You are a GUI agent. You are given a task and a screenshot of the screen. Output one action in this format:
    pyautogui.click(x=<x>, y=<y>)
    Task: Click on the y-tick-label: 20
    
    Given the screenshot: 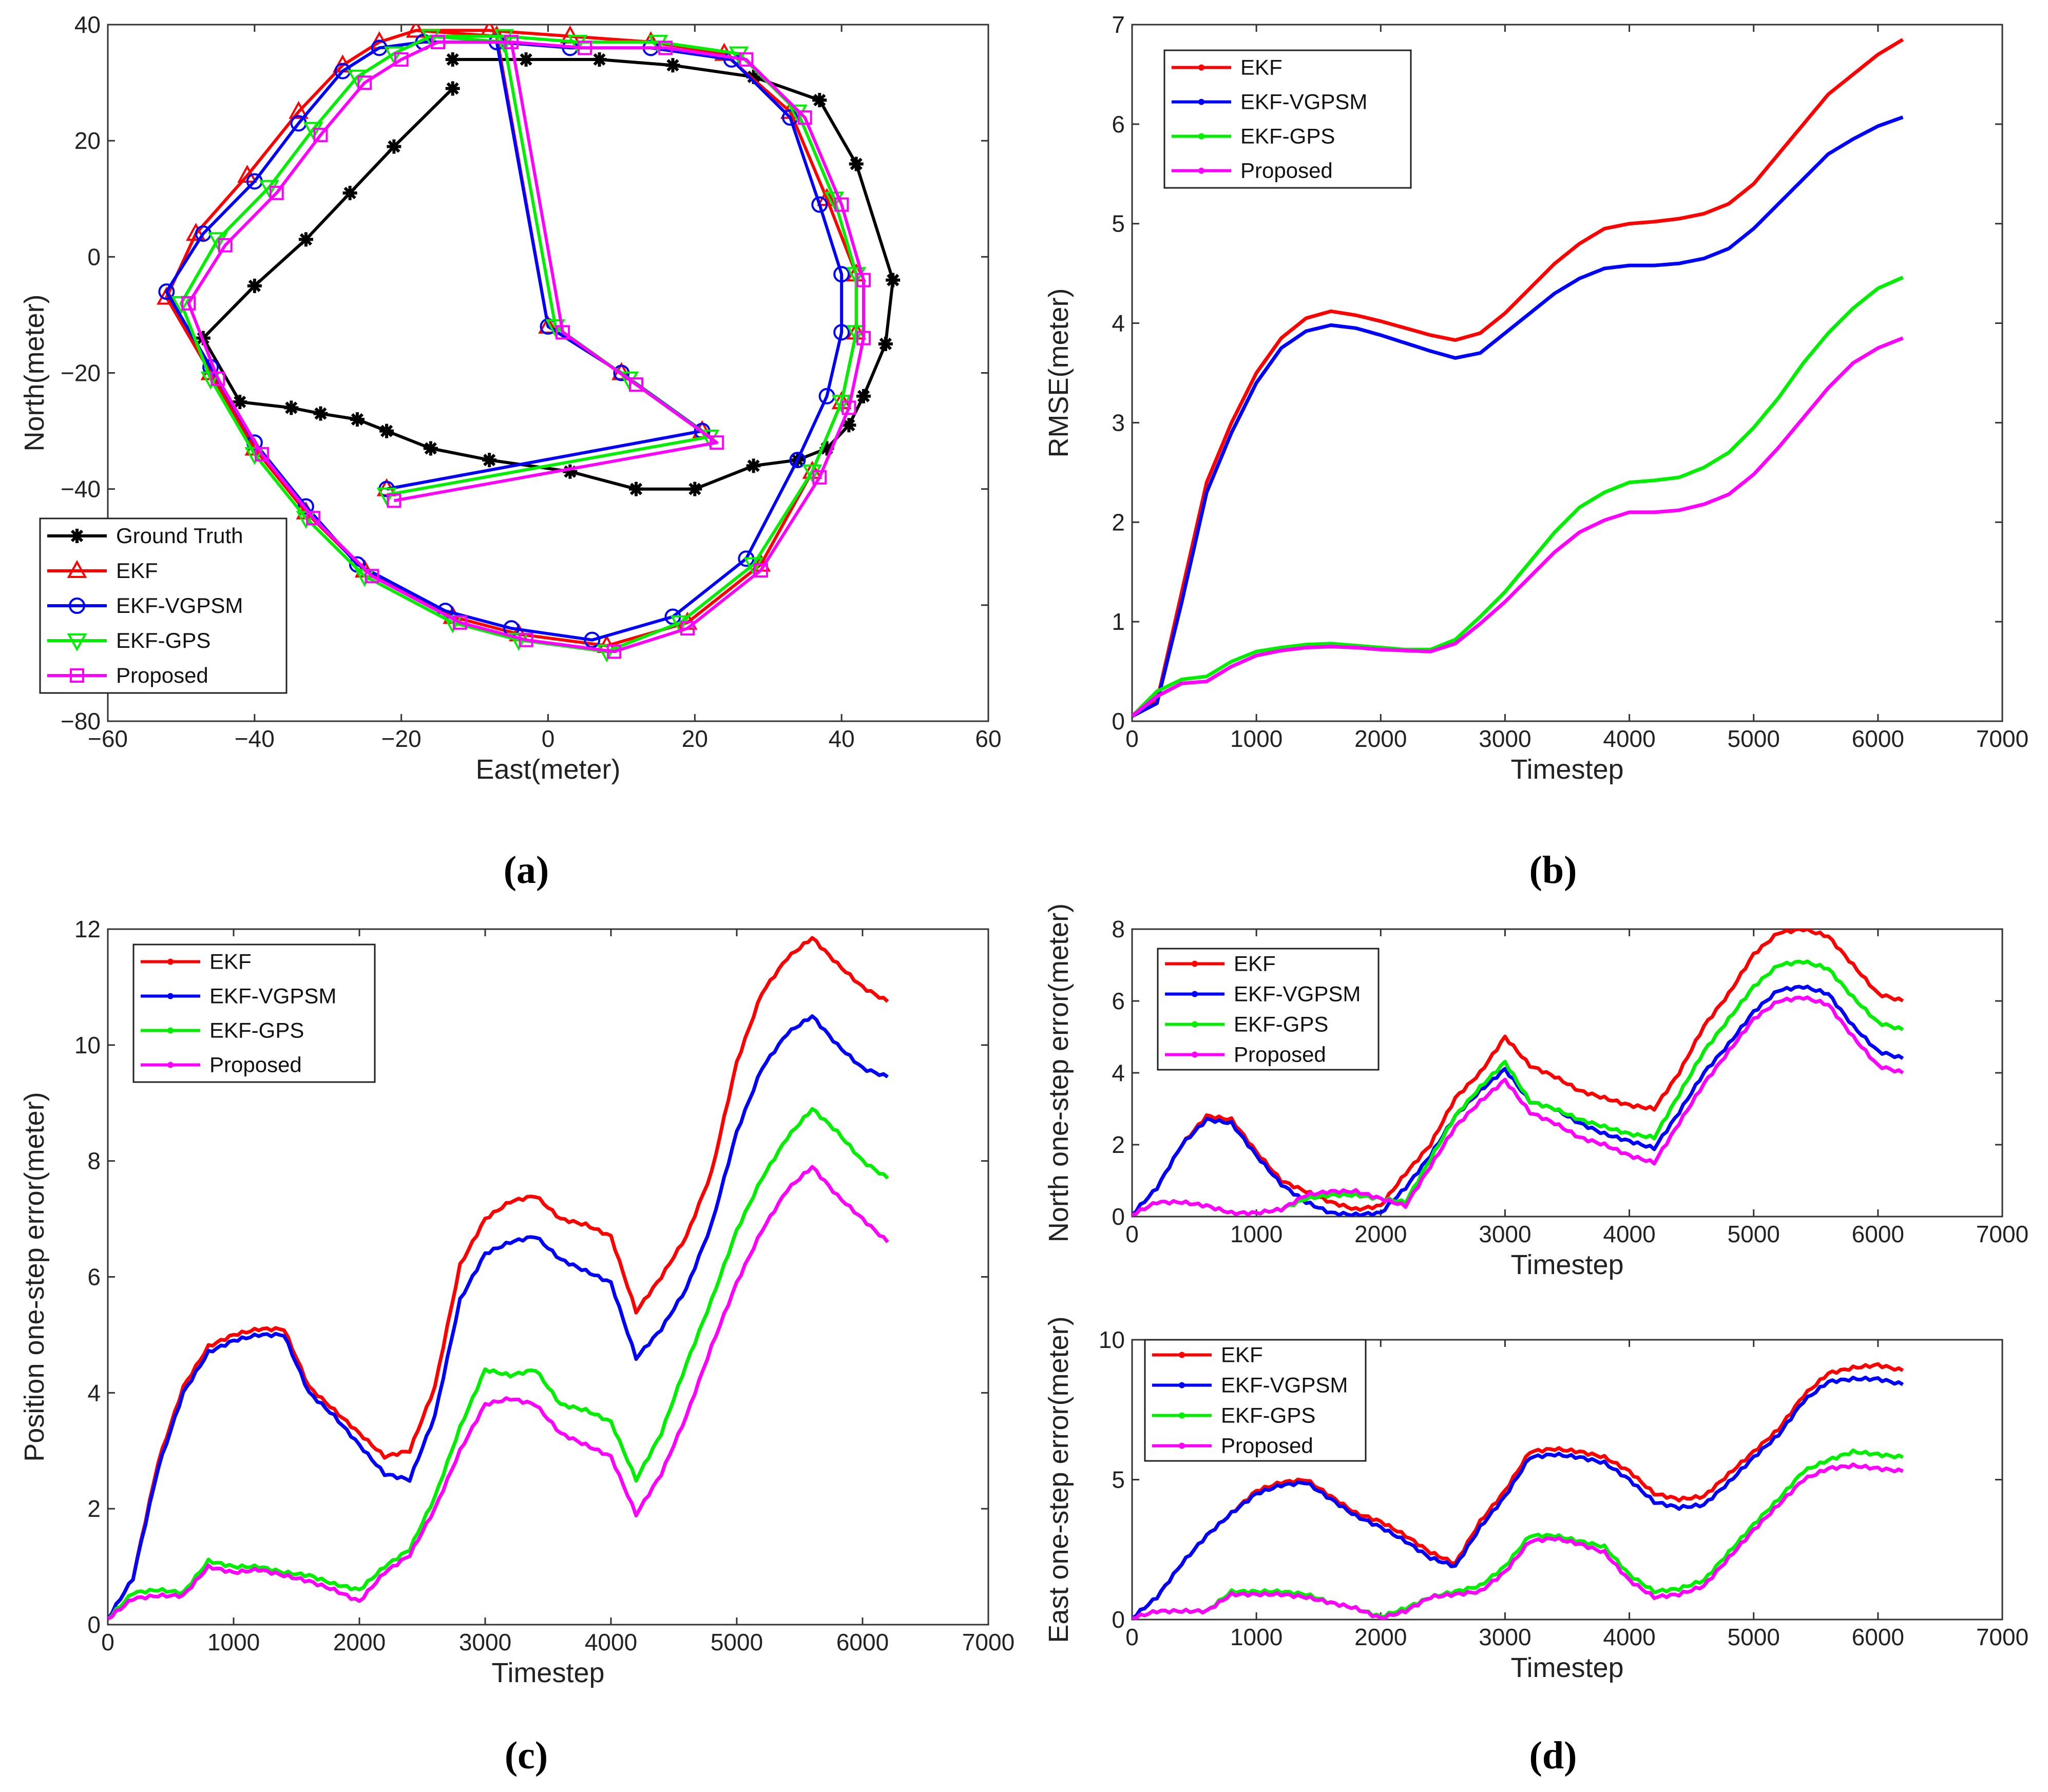 What is the action you would take?
    pyautogui.click(x=87, y=141)
    